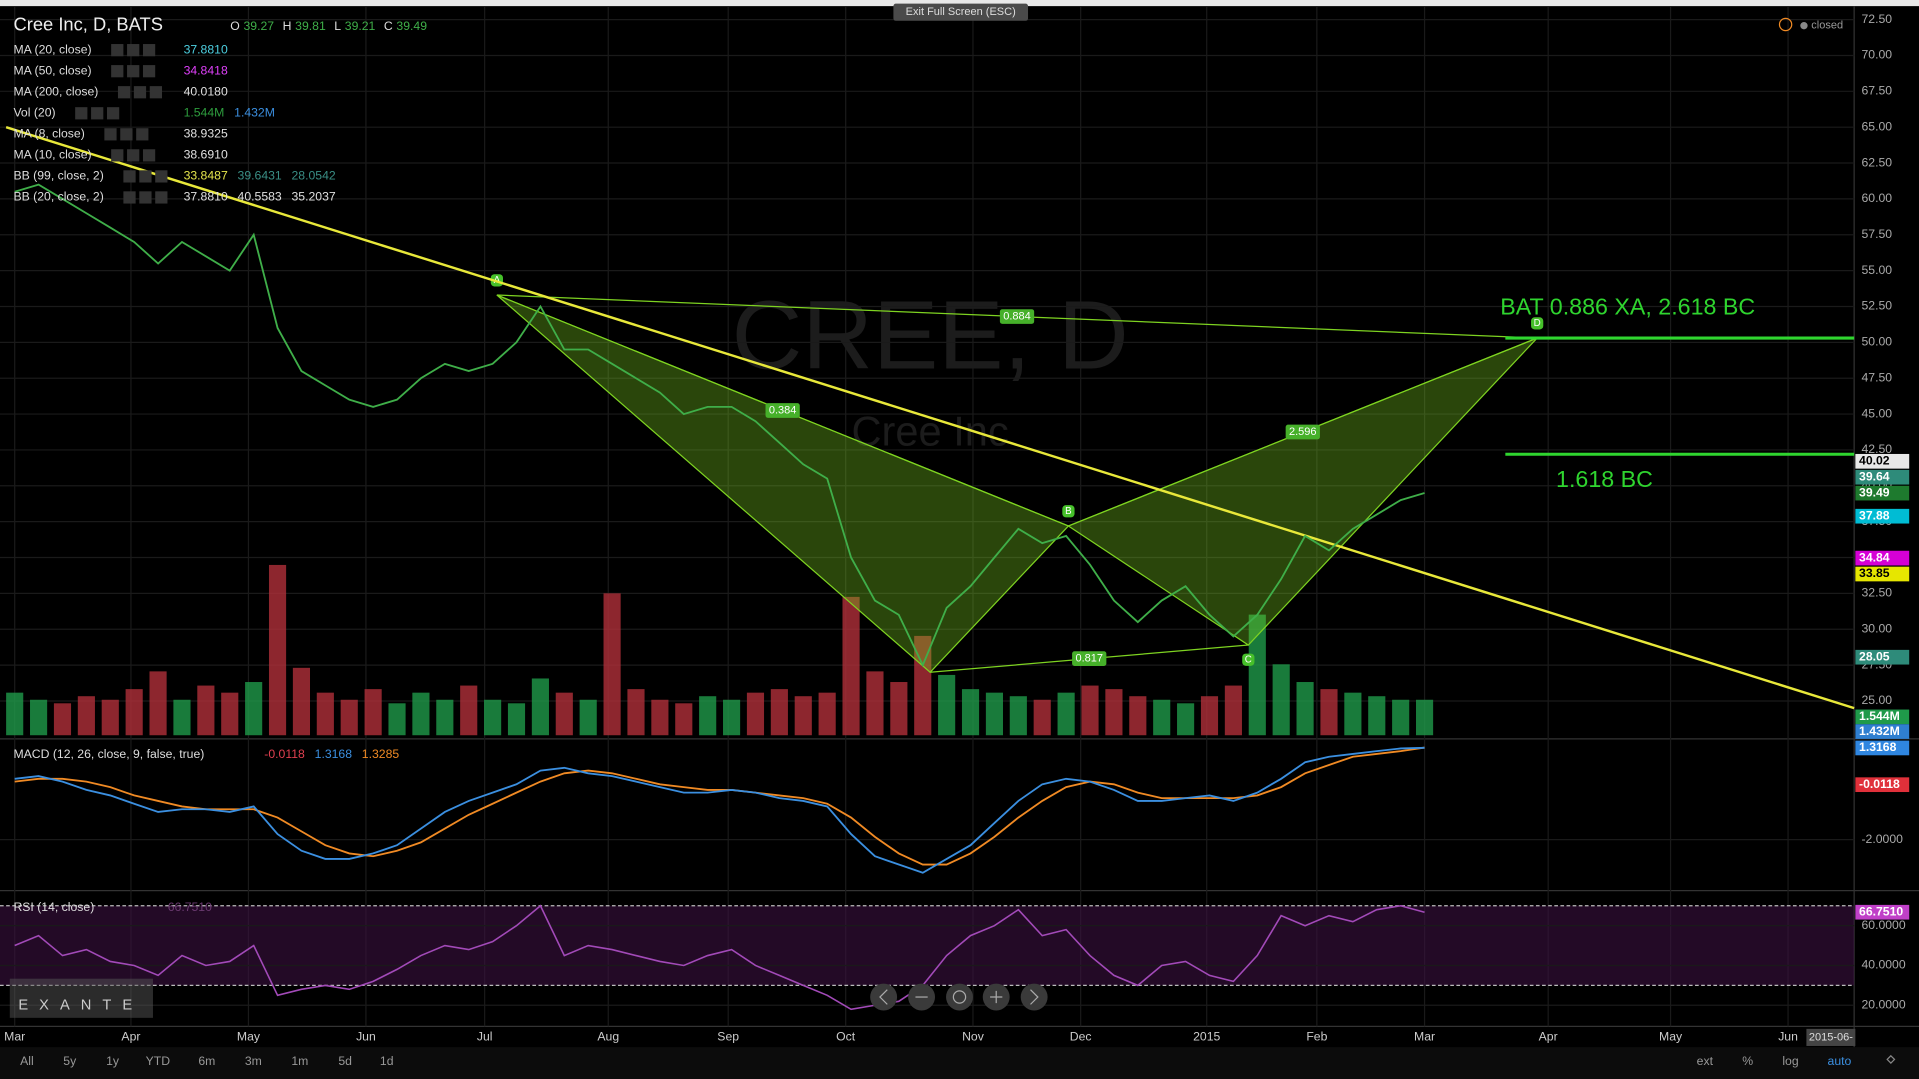  I want to click on range-button: 5d, so click(345, 1061).